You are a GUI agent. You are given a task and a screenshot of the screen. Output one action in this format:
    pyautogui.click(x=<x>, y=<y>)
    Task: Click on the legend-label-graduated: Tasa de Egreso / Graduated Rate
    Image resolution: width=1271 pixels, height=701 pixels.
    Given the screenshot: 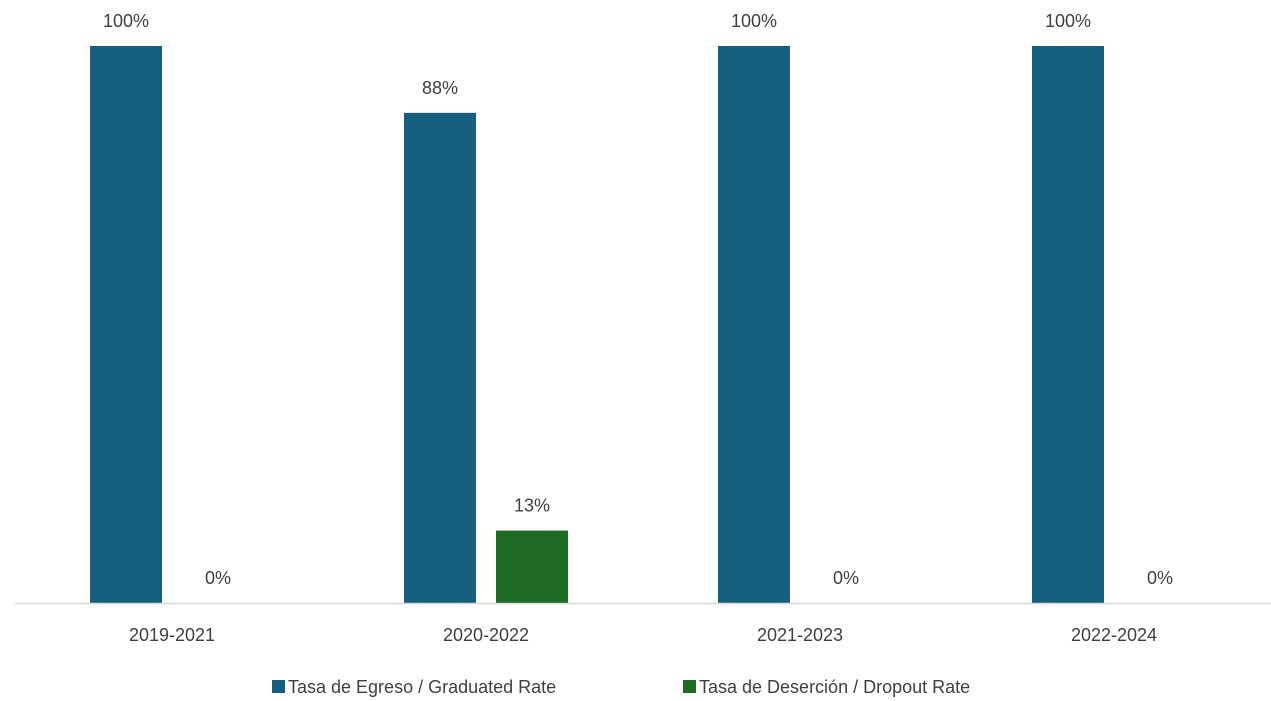 What is the action you would take?
    pyautogui.click(x=422, y=687)
    